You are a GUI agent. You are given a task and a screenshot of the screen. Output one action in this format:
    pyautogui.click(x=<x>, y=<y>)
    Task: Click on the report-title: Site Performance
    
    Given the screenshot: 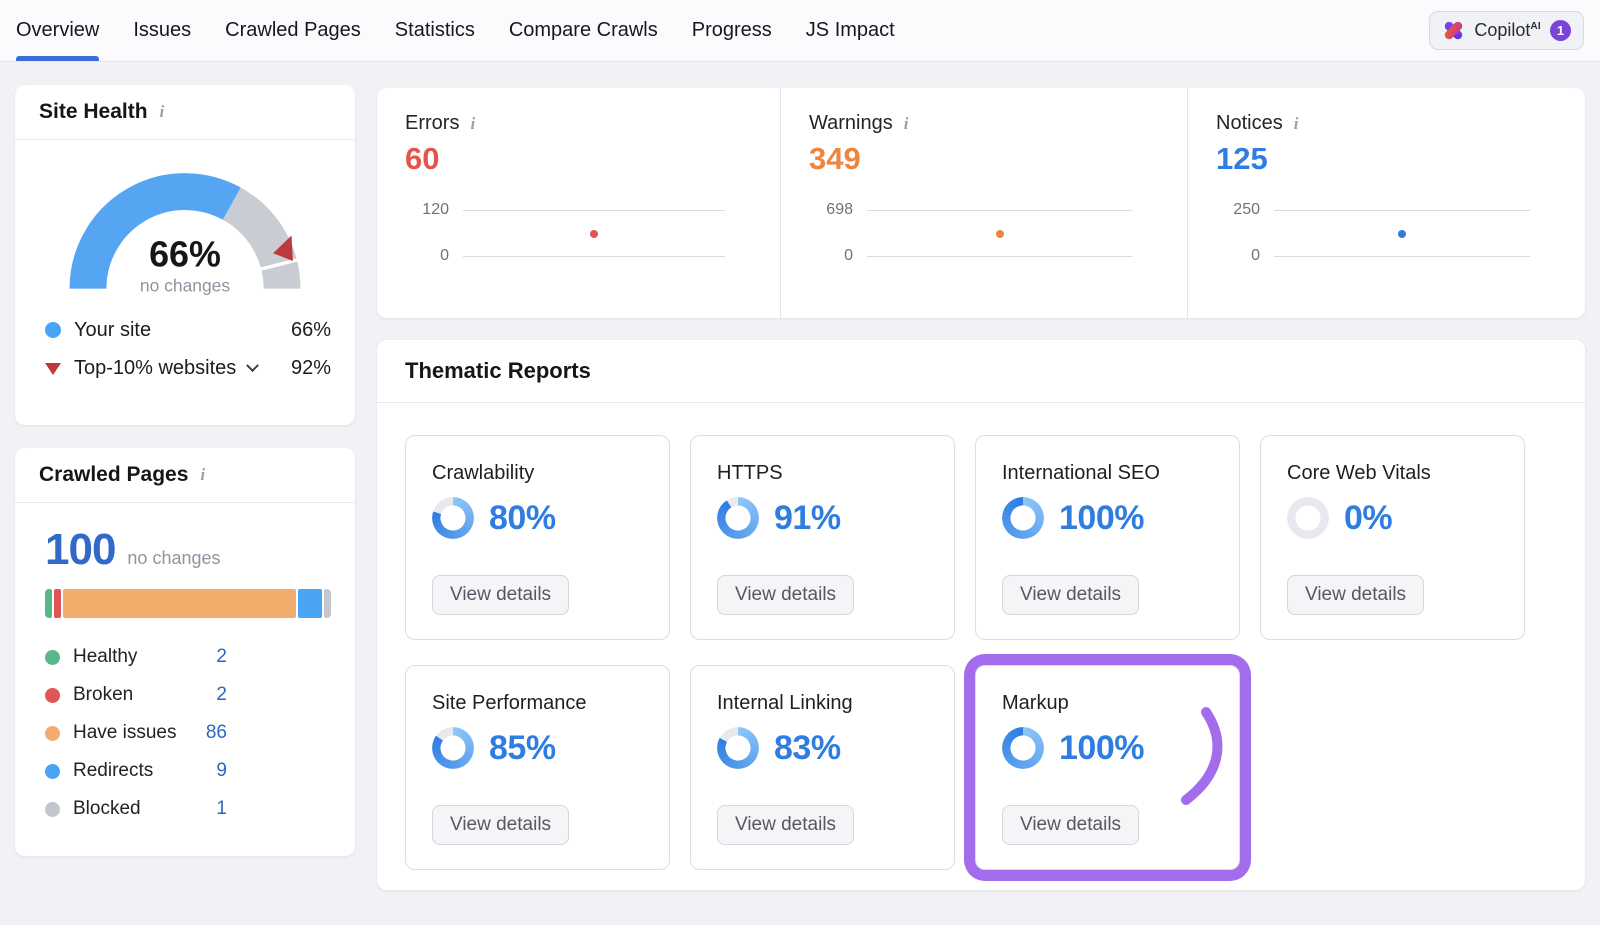 What is the action you would take?
    pyautogui.click(x=509, y=703)
    